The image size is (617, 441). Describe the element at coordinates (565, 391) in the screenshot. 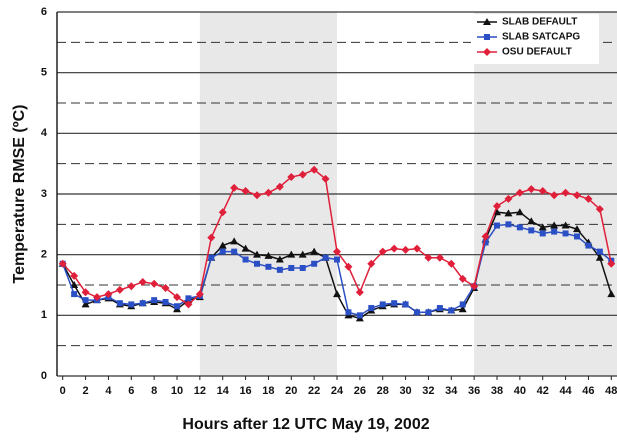

I see `x-tick-label: 44` at that location.